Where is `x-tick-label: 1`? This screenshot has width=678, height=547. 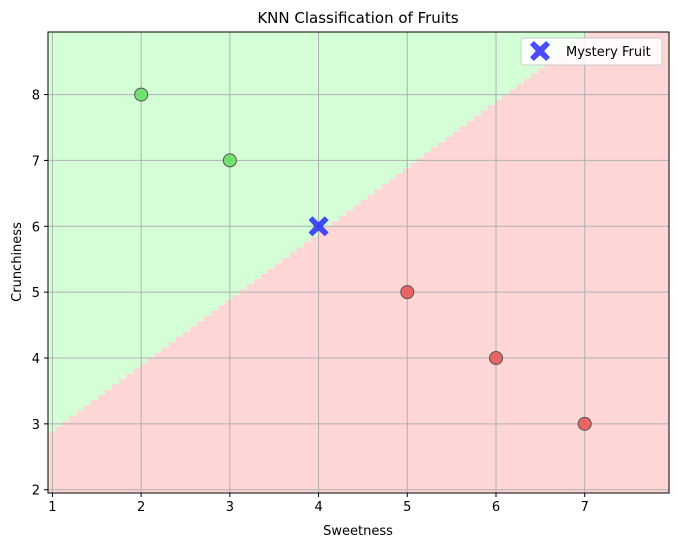 x-tick-label: 1 is located at coordinates (52, 507).